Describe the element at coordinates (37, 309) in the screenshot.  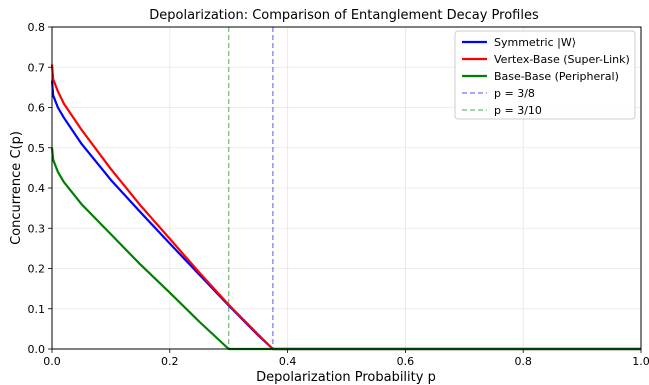
I see `y-tick-label: 0.1` at that location.